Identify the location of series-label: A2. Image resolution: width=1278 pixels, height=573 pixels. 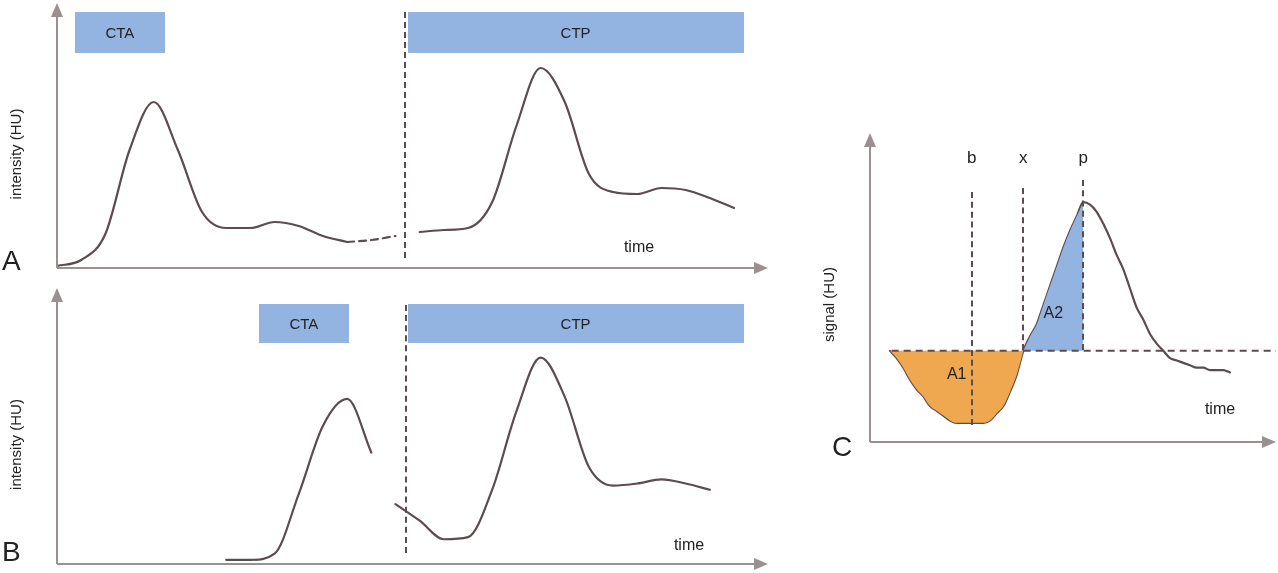
(1053, 313).